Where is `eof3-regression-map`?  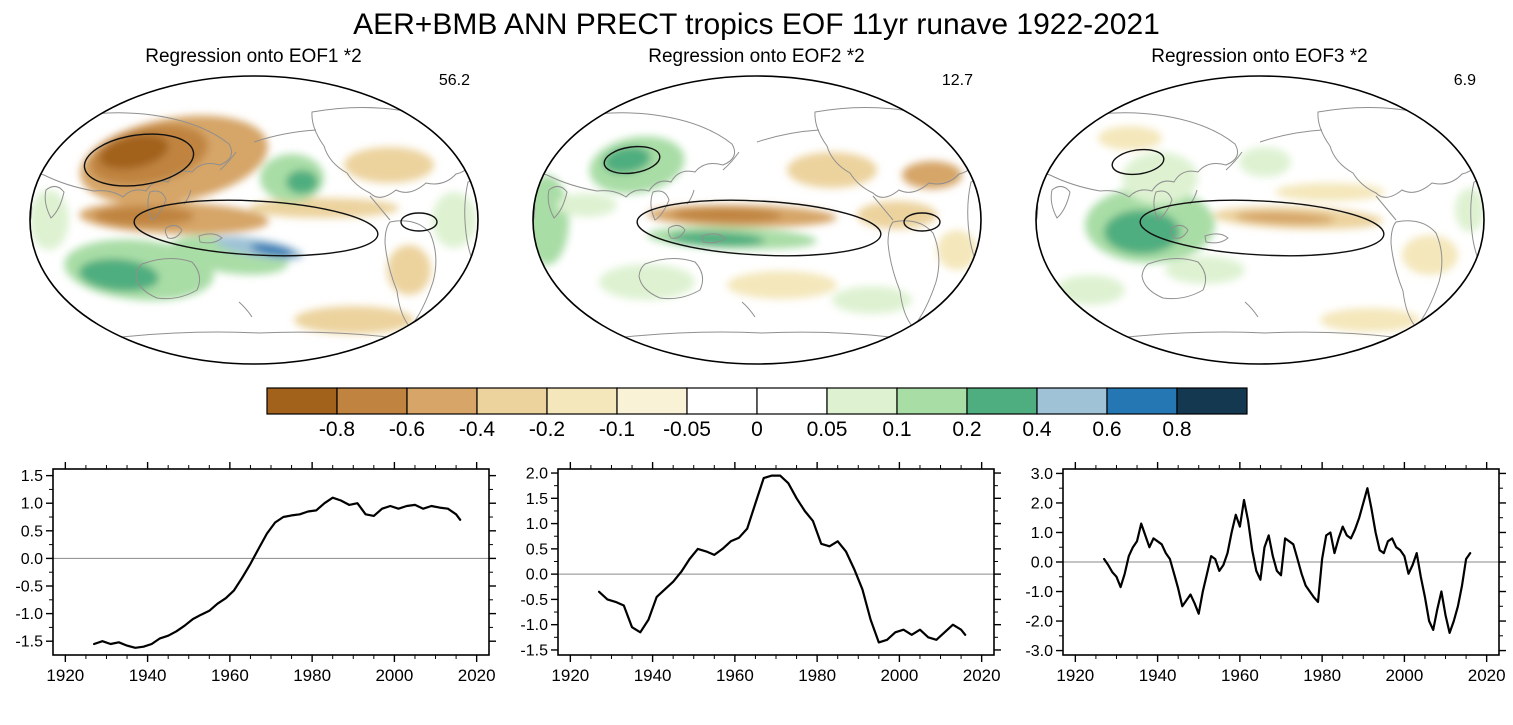
eof3-regression-map is located at coordinates (1259, 220).